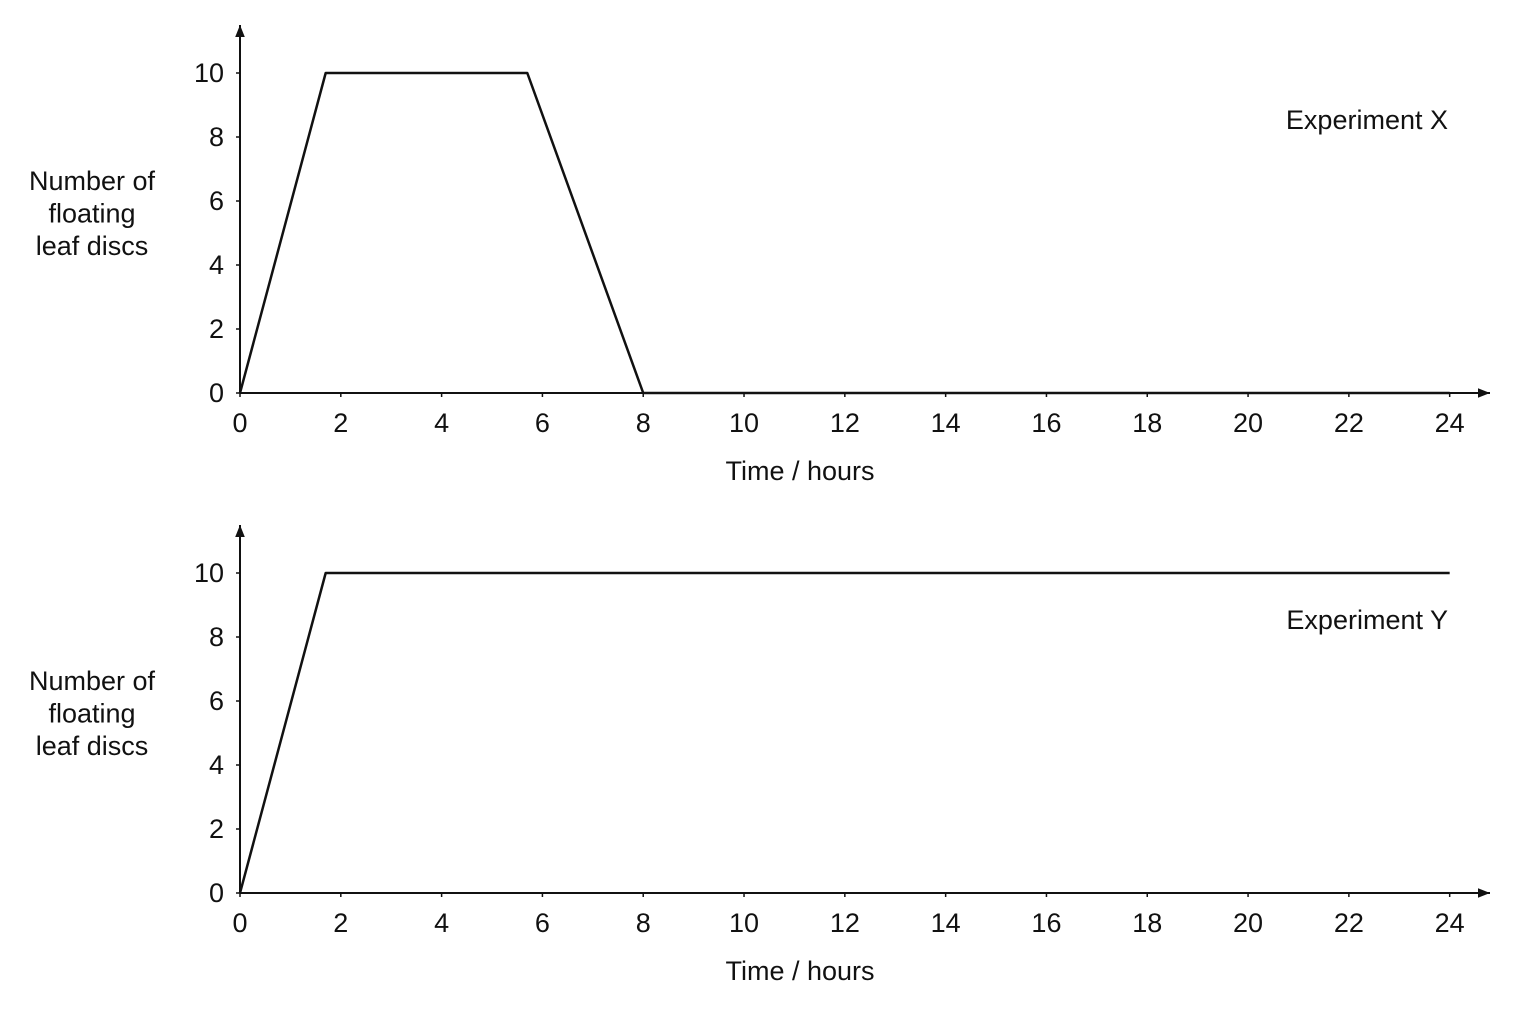 This screenshot has height=1029, width=1536. Describe the element at coordinates (1367, 620) in the screenshot. I see `annotation: Experiment Y` at that location.